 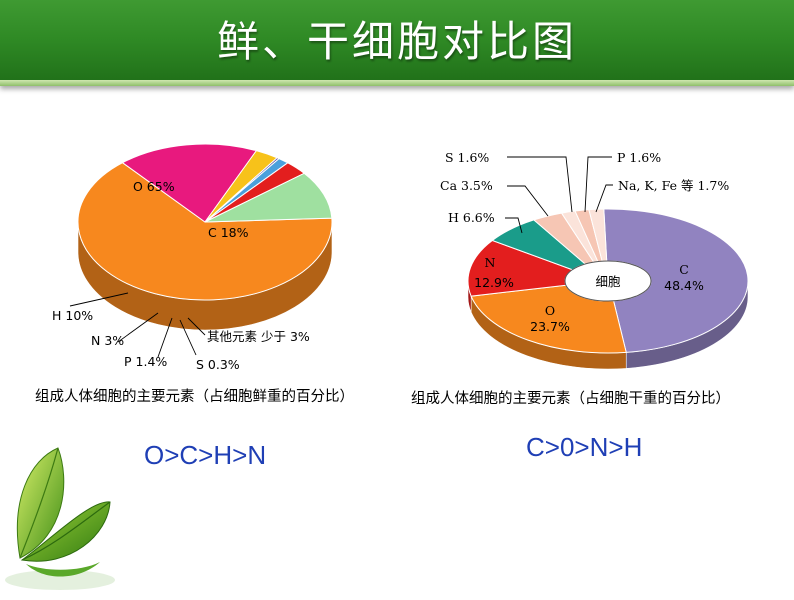 I want to click on center-label: 细胞, so click(x=608, y=281).